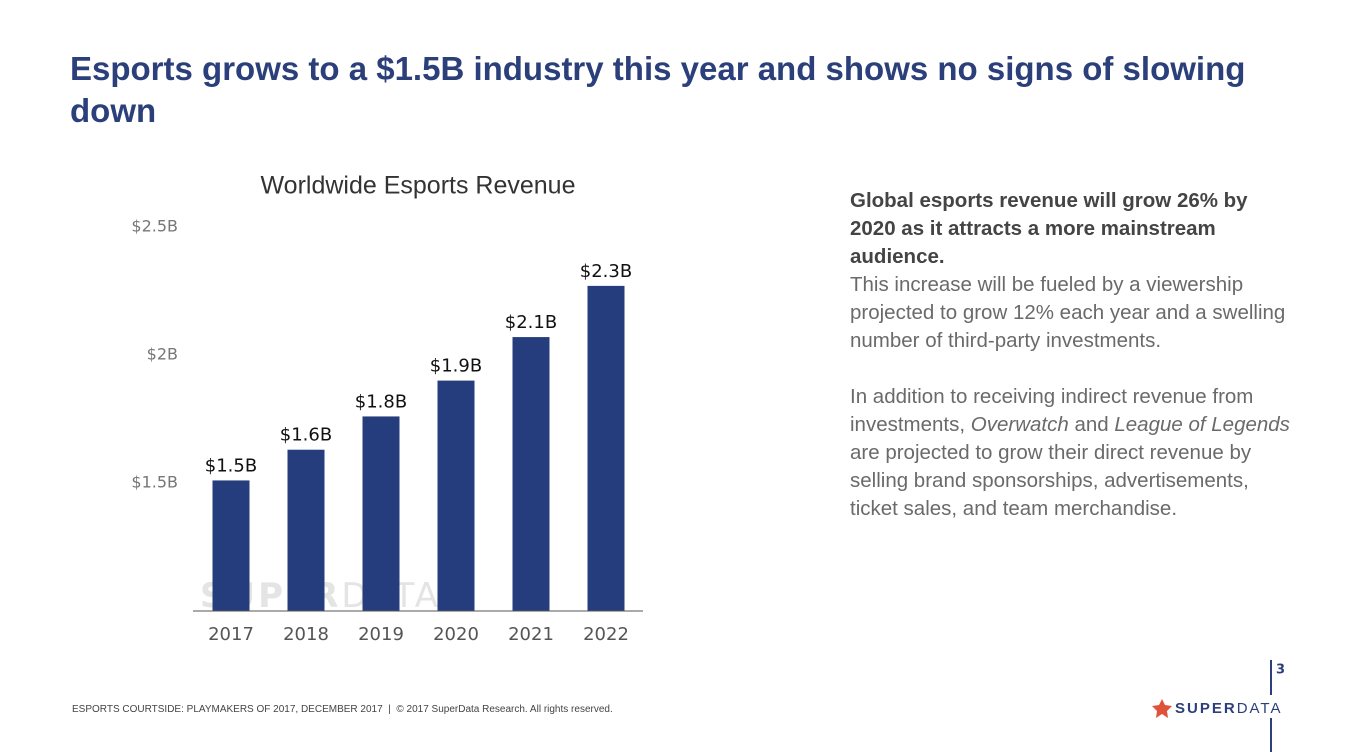 This screenshot has width=1366, height=752. I want to click on chart-title: Worldwide Esports Revenue, so click(418, 186).